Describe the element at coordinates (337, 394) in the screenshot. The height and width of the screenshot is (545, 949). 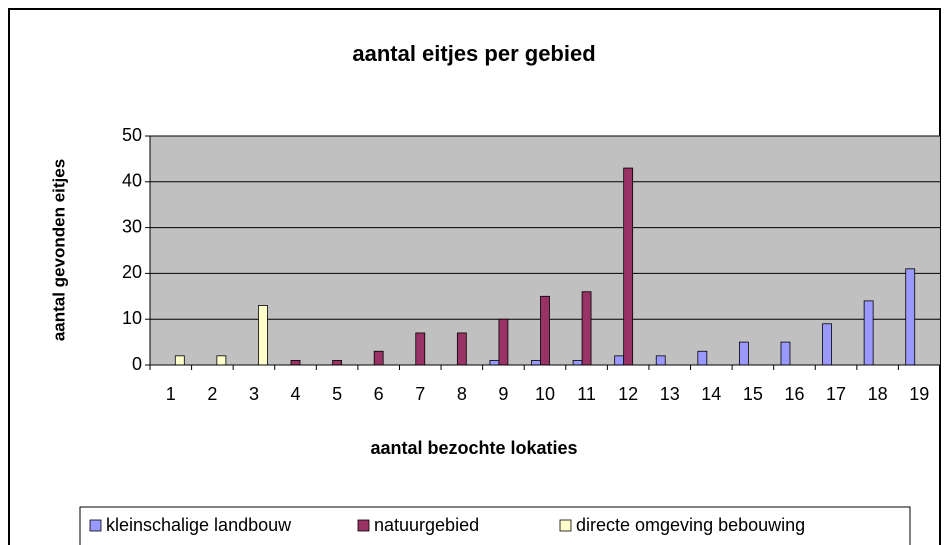
I see `x-tick-label: 5` at that location.